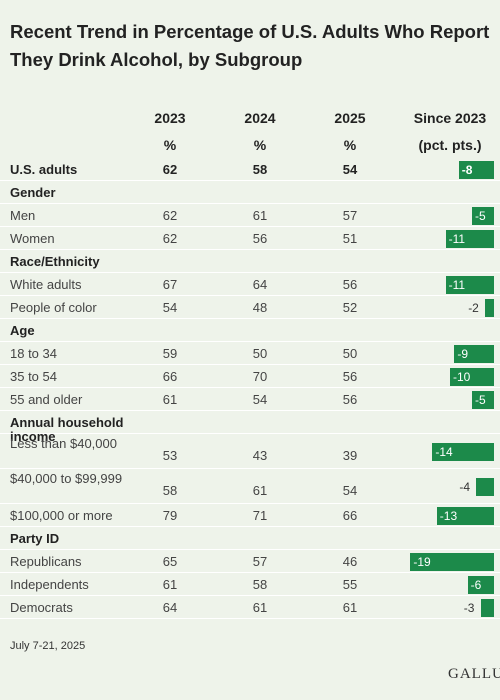 Image resolution: width=500 pixels, height=700 pixels. What do you see at coordinates (450, 118) in the screenshot?
I see `col-header-change: Since 2023` at bounding box center [450, 118].